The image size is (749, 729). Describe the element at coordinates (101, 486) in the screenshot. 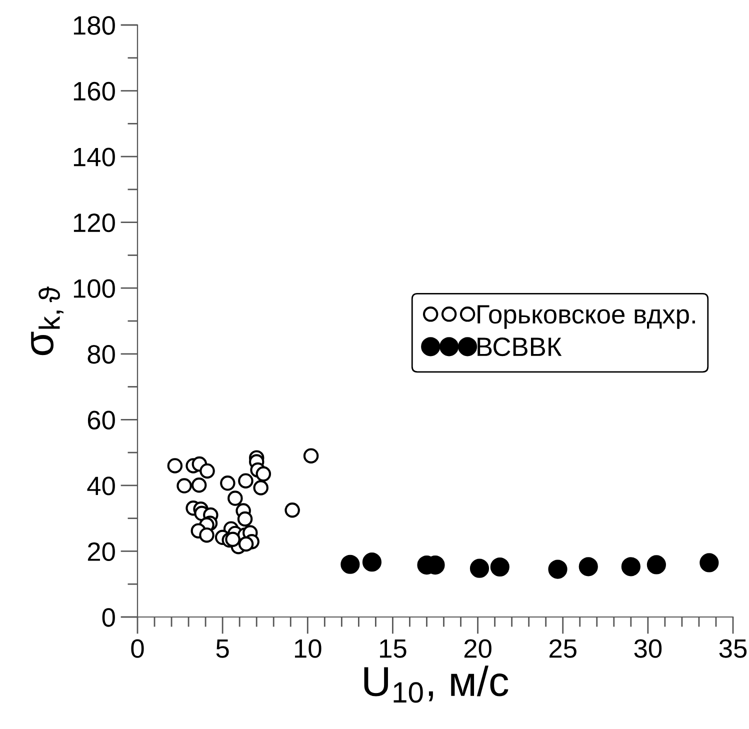

I see `y-tick-label: 40` at that location.